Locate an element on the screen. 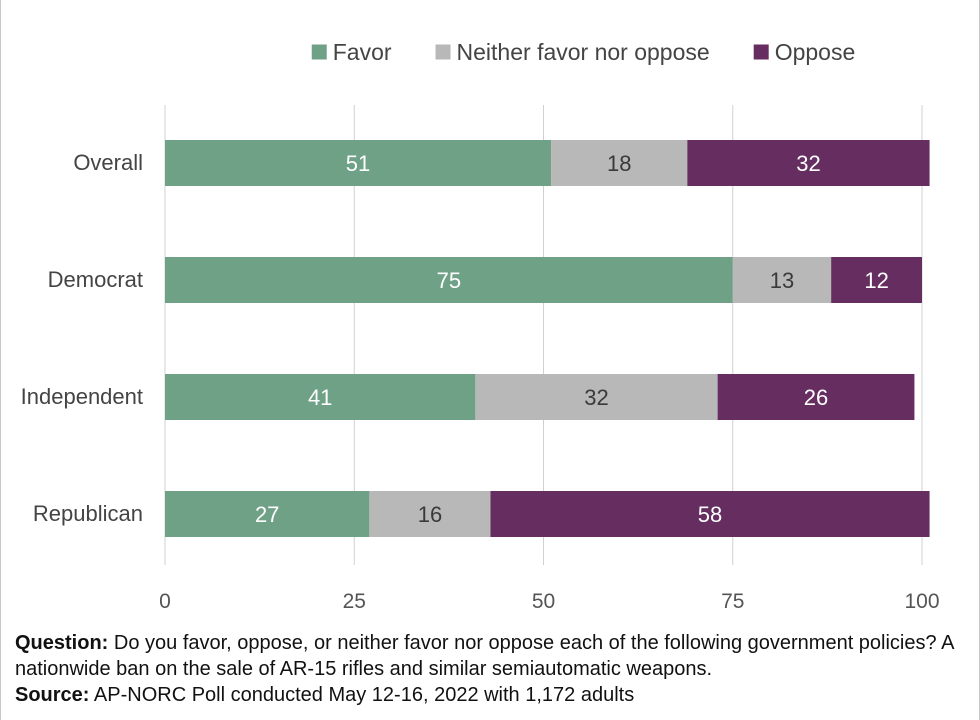 The image size is (980, 720). data-label: 26 is located at coordinates (816, 397).